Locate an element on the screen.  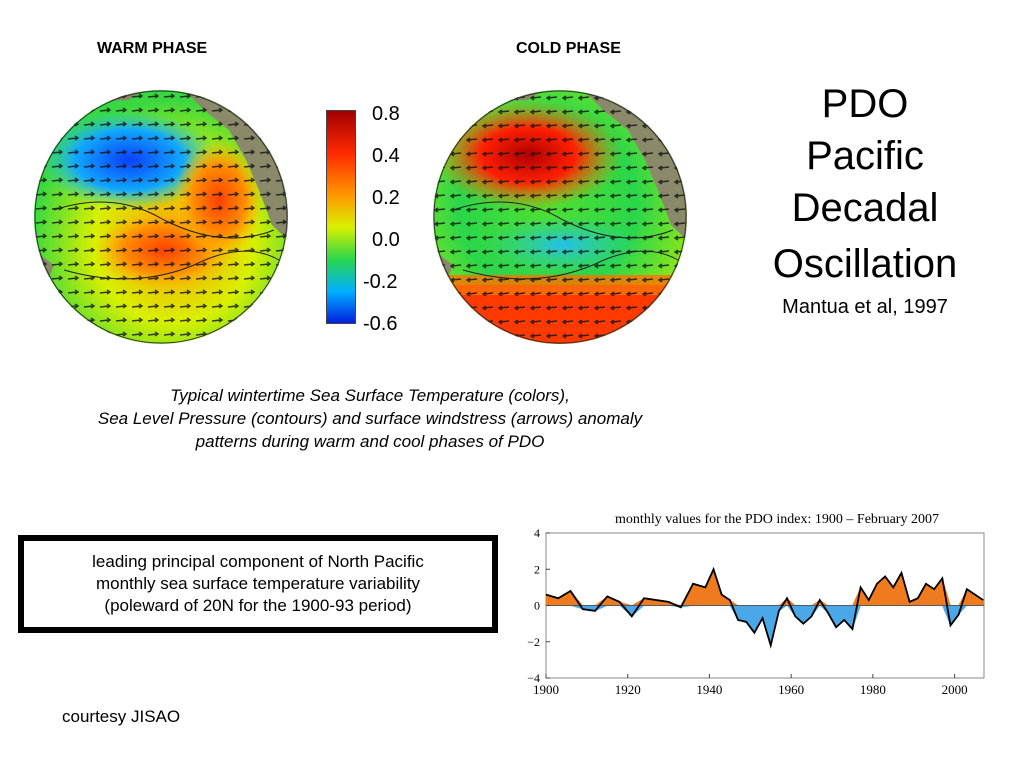
colorbar-label: 0.2 is located at coordinates (386, 198).